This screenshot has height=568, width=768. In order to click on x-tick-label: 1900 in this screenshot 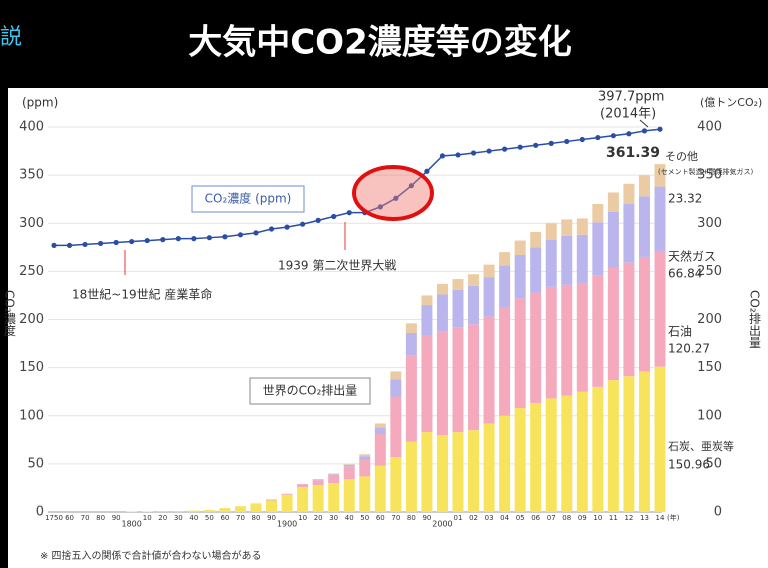, I will do `click(287, 524)`.